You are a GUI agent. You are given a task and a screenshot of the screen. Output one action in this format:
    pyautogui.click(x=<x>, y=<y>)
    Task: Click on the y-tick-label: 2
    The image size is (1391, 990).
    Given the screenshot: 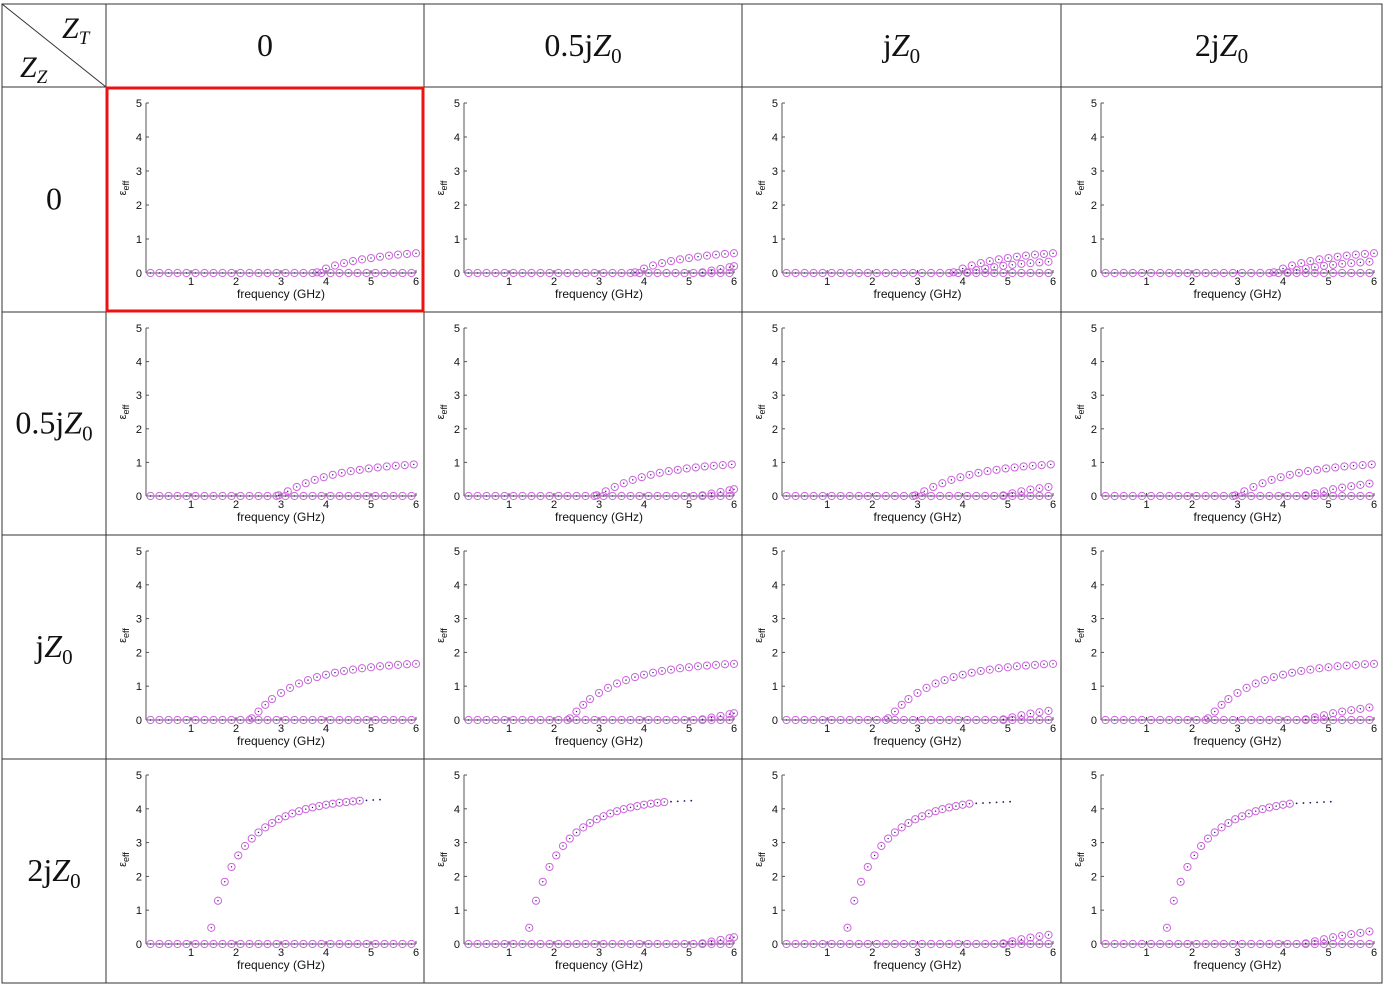 What is the action you would take?
    pyautogui.click(x=139, y=877)
    